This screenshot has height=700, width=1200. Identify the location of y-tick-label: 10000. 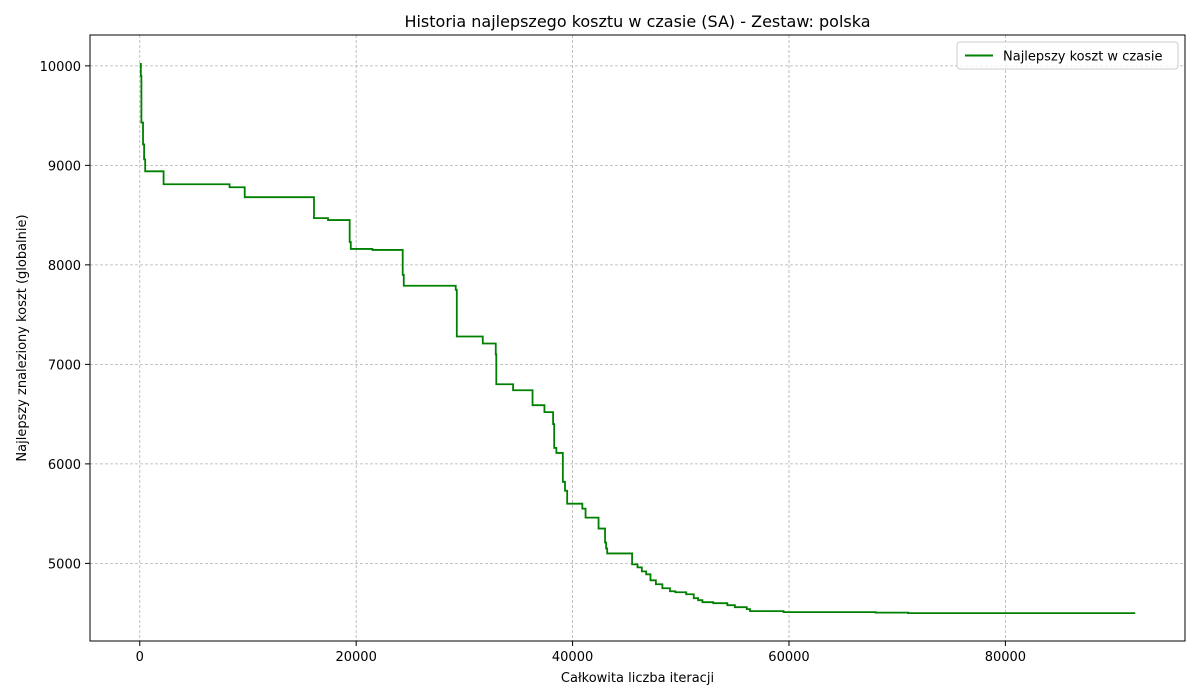
(60, 67).